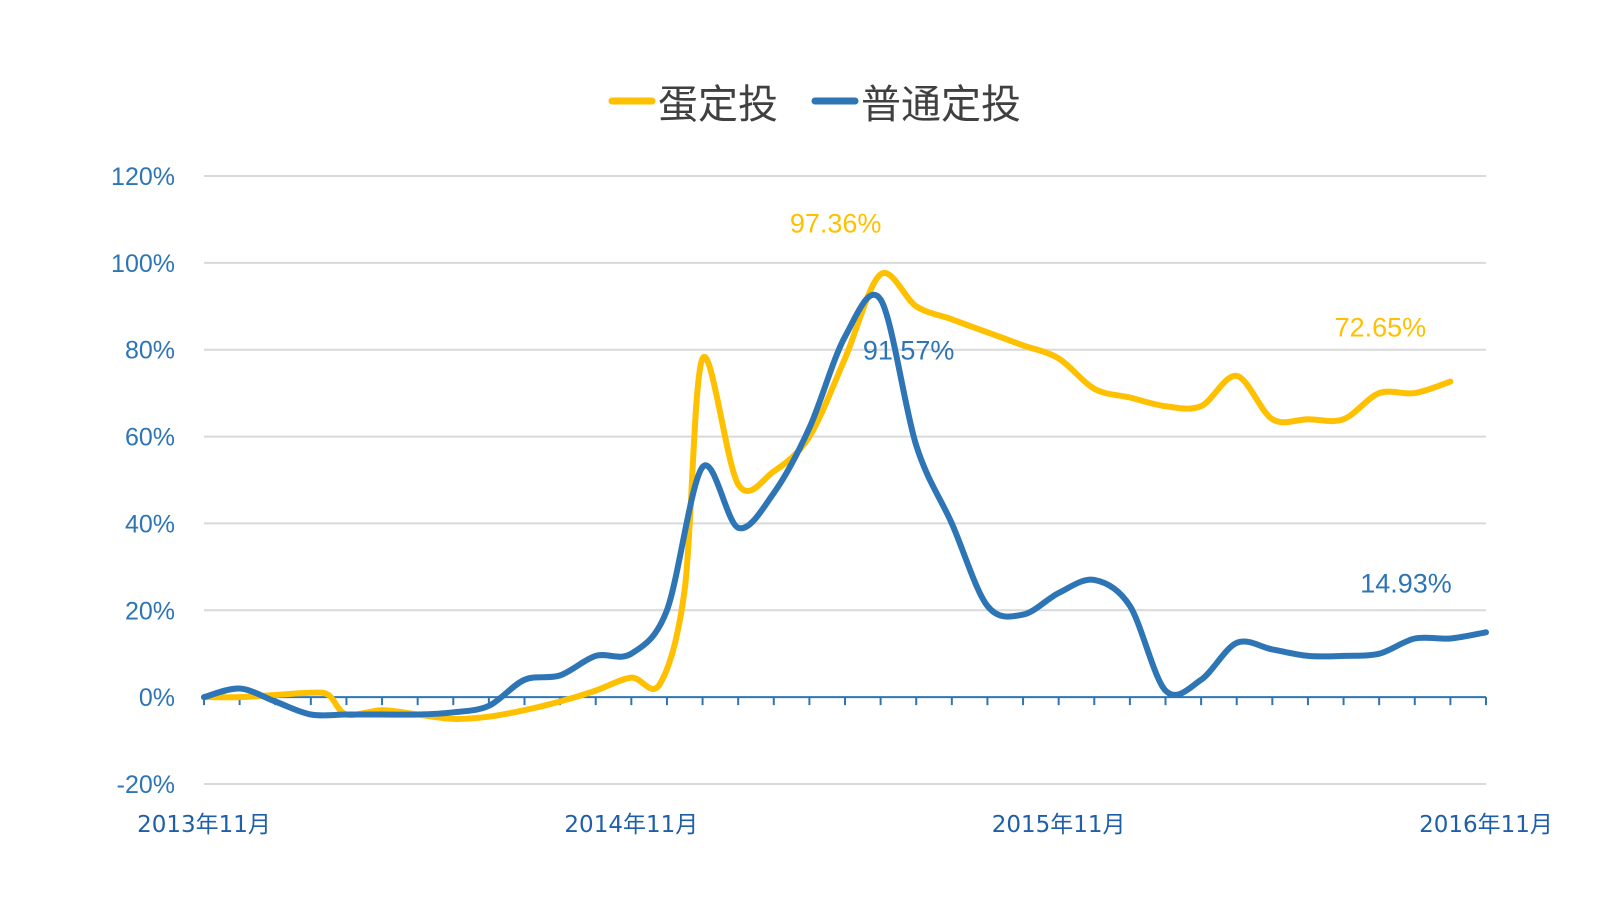 This screenshot has height=904, width=1600. I want to click on y-tick-label: 60%, so click(150, 438).